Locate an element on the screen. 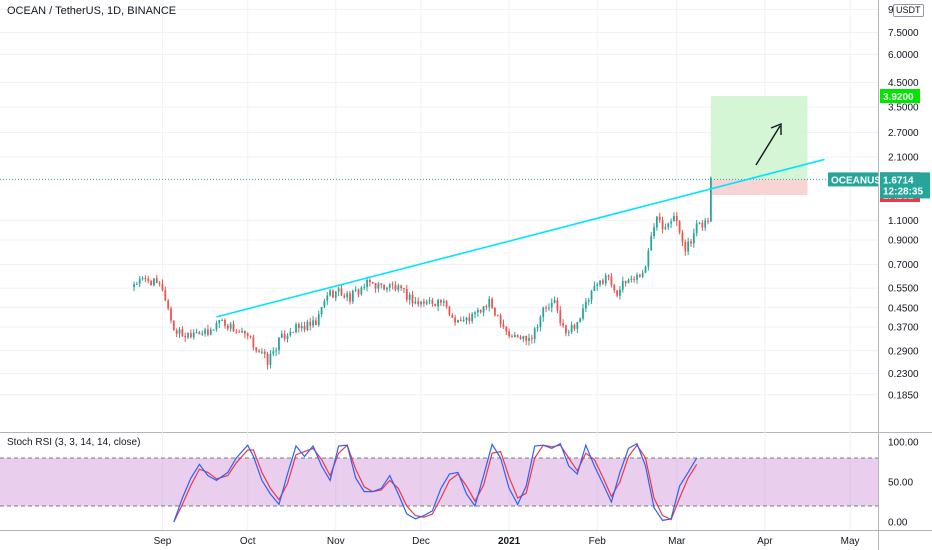  y-tick-label: 0.1850 is located at coordinates (903, 395).